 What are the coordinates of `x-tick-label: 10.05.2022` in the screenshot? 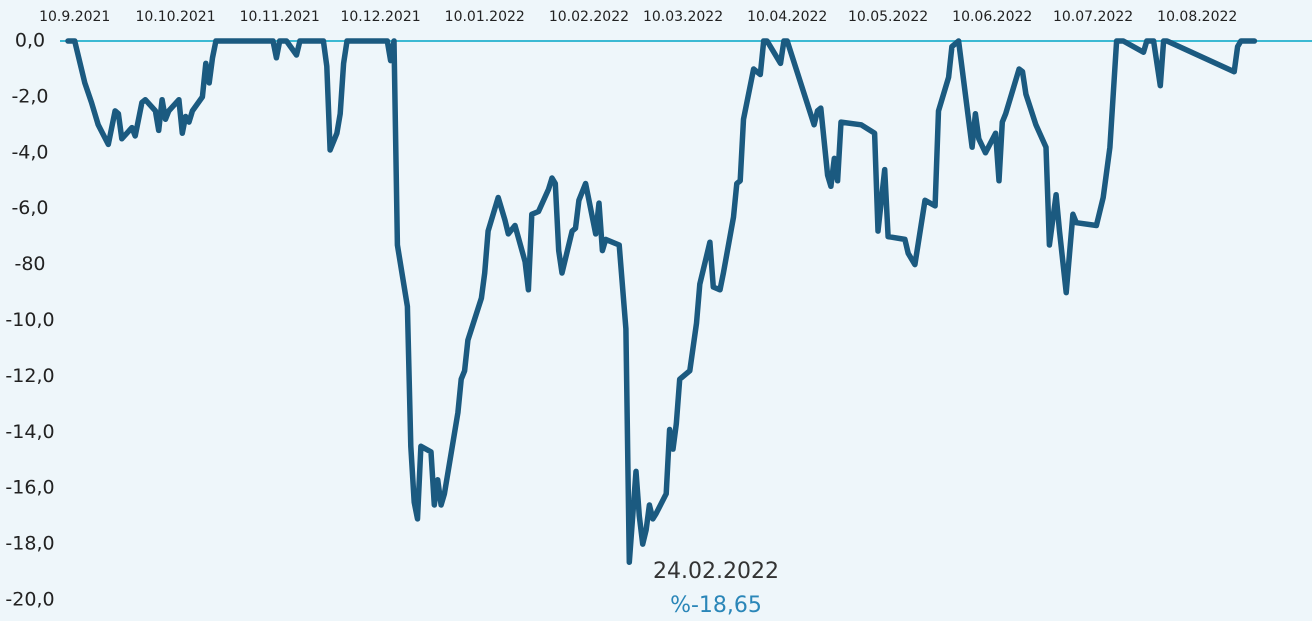 It's located at (888, 17).